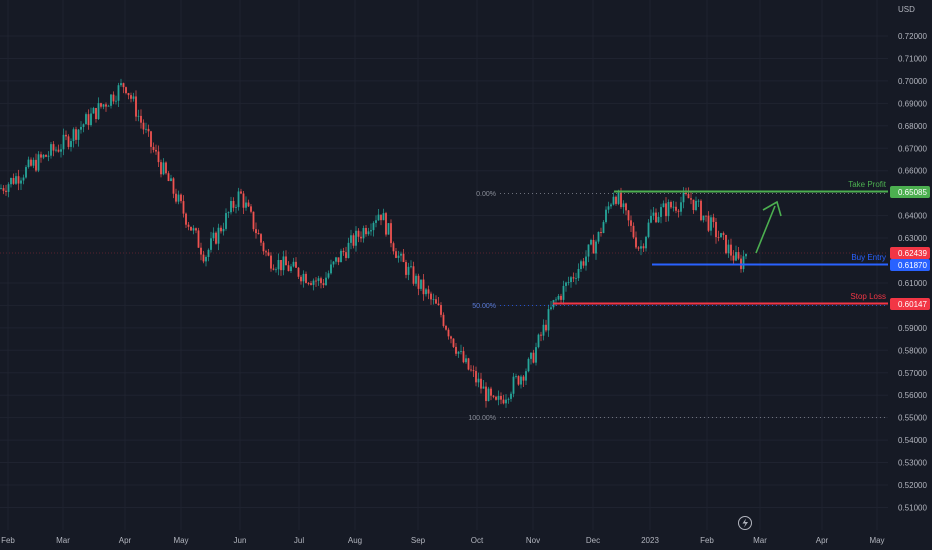  What do you see at coordinates (912, 81) in the screenshot?
I see `y-tick-label: 0.70000` at bounding box center [912, 81].